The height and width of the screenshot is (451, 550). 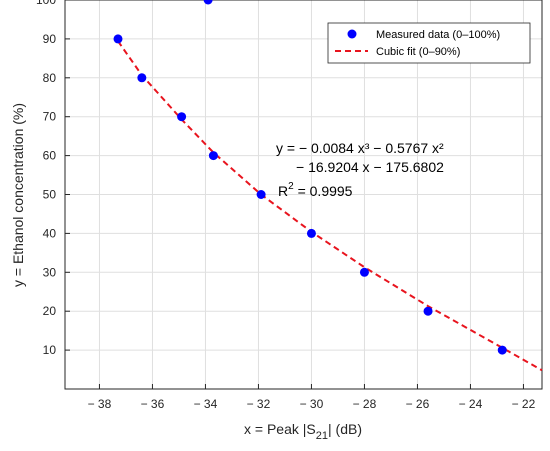 What do you see at coordinates (50, 272) in the screenshot?
I see `y-tick-label: 30` at bounding box center [50, 272].